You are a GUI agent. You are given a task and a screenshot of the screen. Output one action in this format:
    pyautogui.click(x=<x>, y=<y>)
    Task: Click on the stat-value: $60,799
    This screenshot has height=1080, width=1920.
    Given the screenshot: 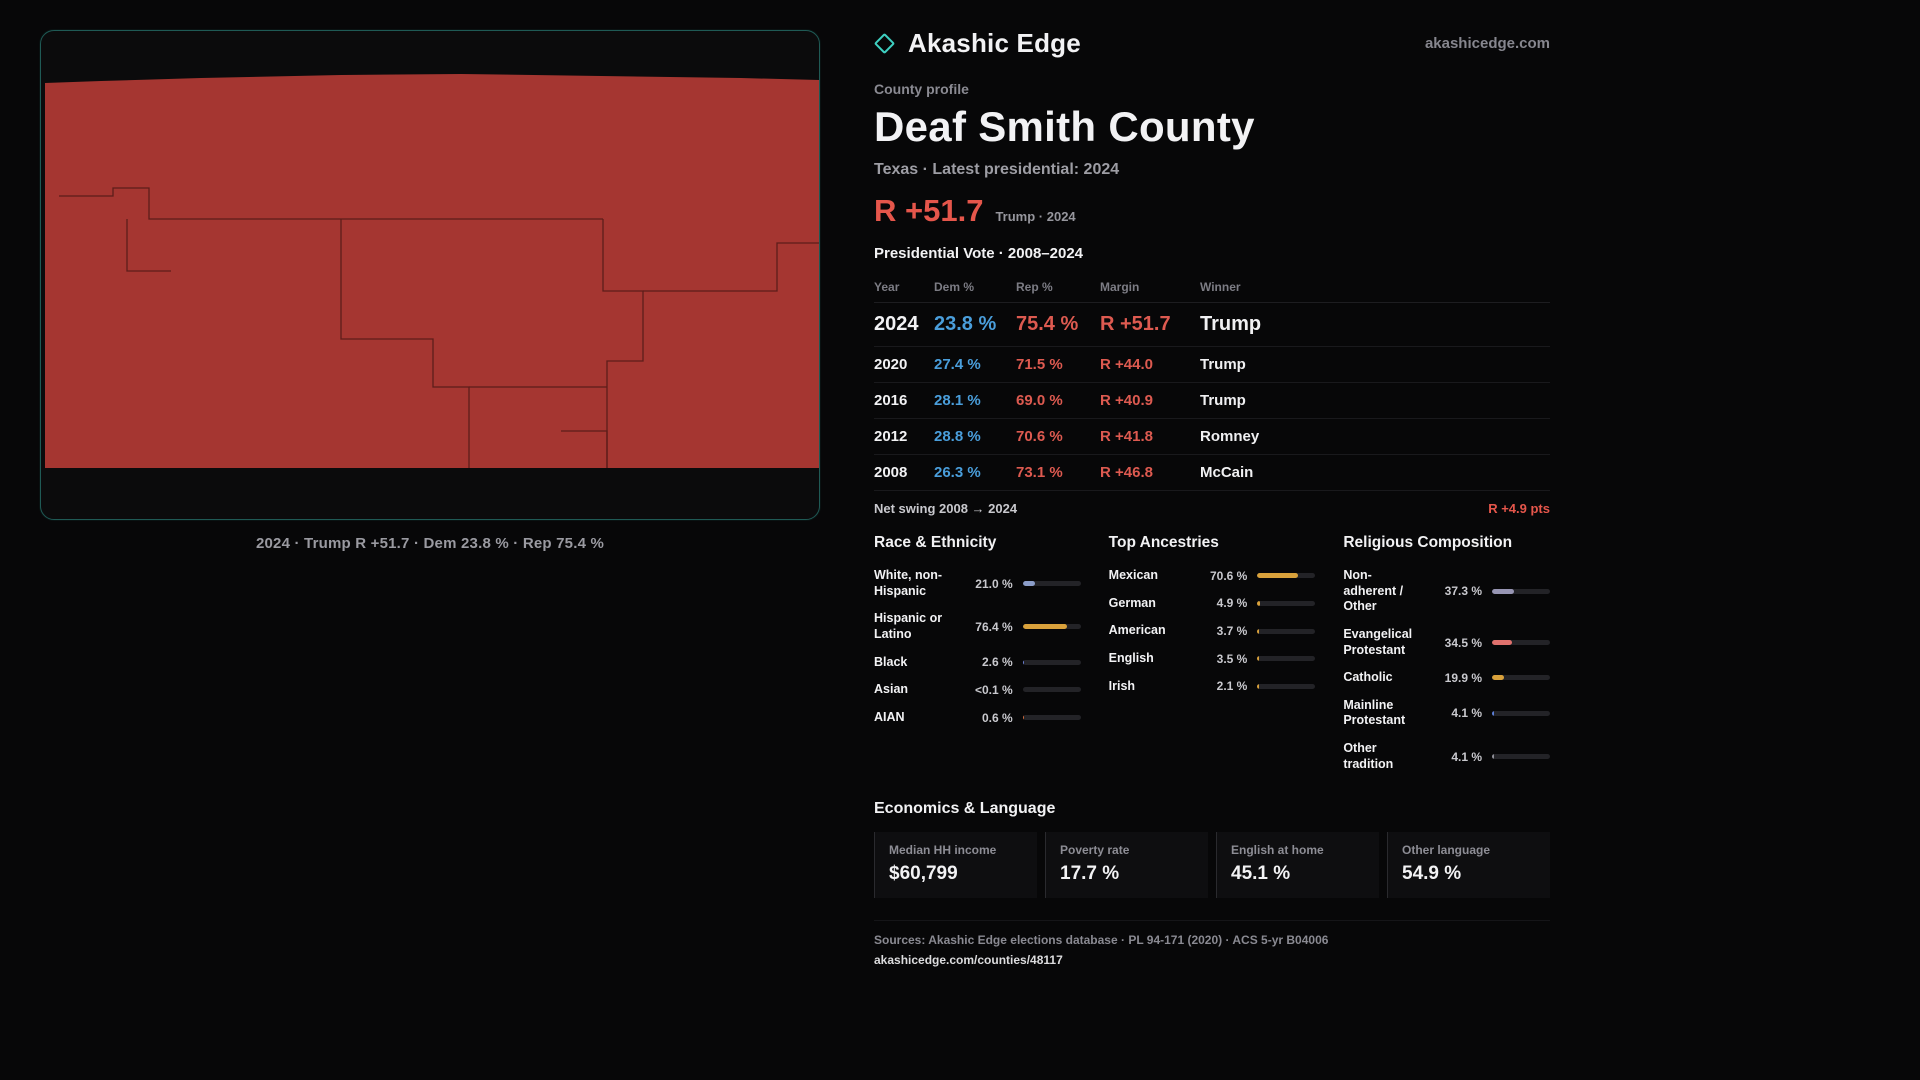 What is the action you would take?
    pyautogui.click(x=923, y=874)
    